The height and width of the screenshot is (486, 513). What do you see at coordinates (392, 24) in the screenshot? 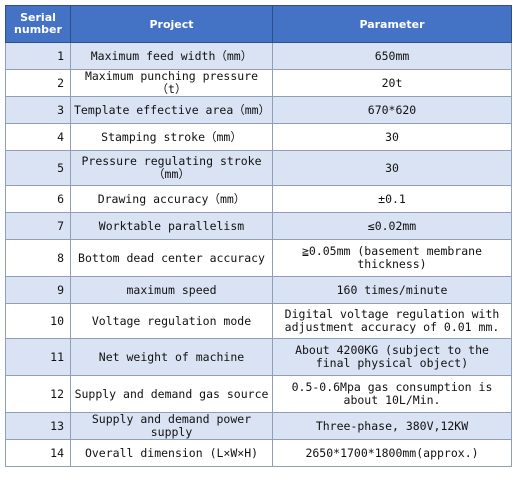
I see `parameter-header: Parameter` at bounding box center [392, 24].